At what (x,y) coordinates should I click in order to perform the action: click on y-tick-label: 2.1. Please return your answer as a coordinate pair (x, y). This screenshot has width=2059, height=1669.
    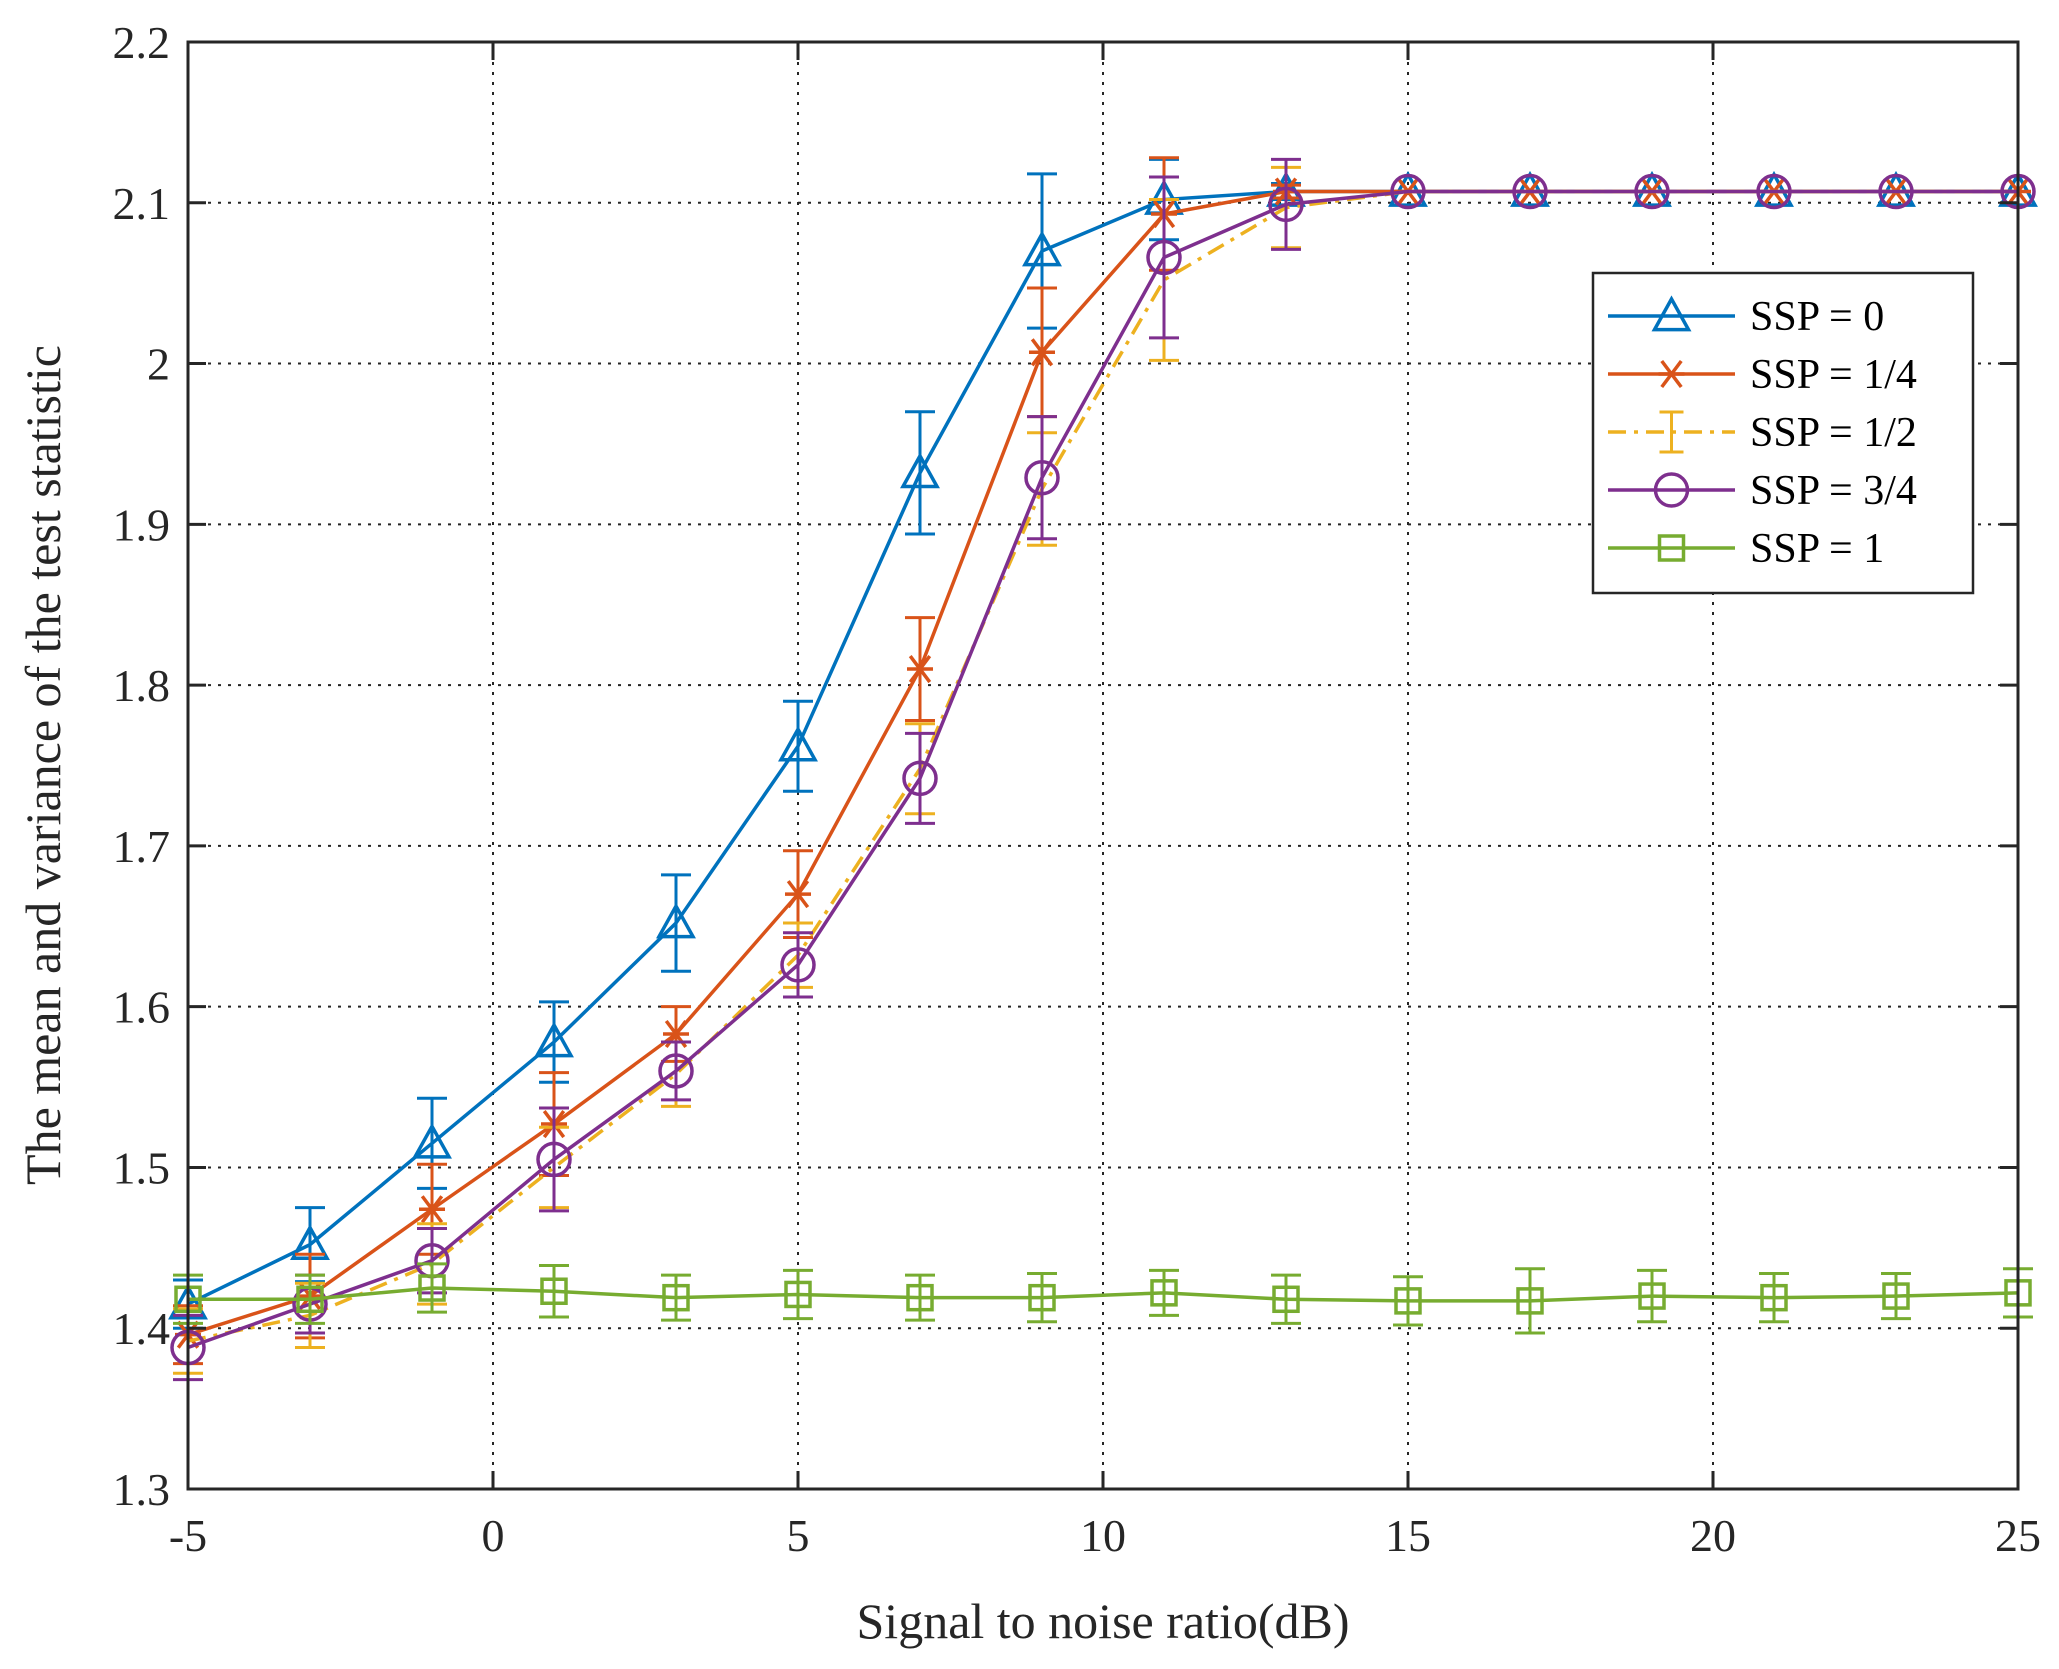
    Looking at the image, I should click on (142, 203).